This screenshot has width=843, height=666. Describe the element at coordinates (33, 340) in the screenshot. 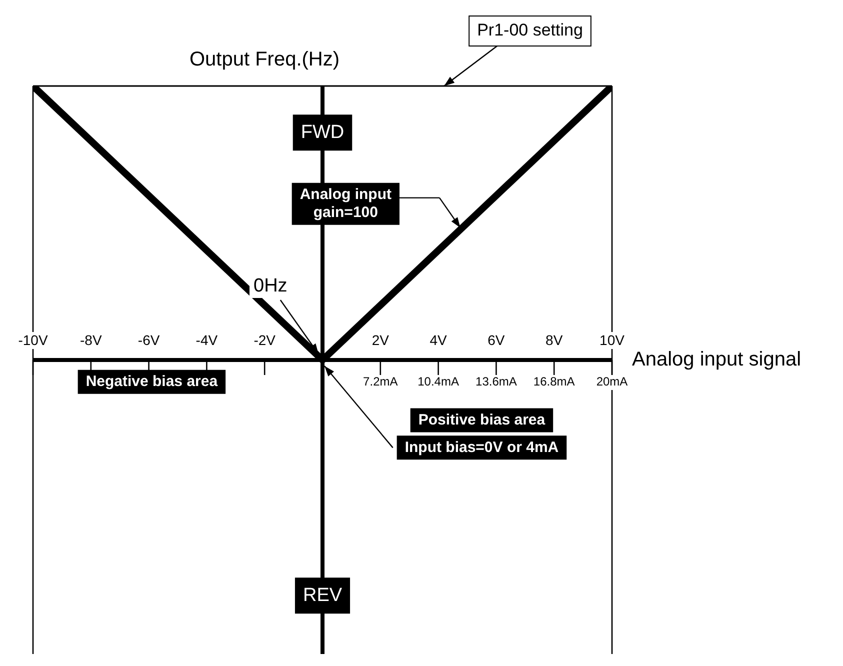

I see `x-tick-label: -10V` at that location.